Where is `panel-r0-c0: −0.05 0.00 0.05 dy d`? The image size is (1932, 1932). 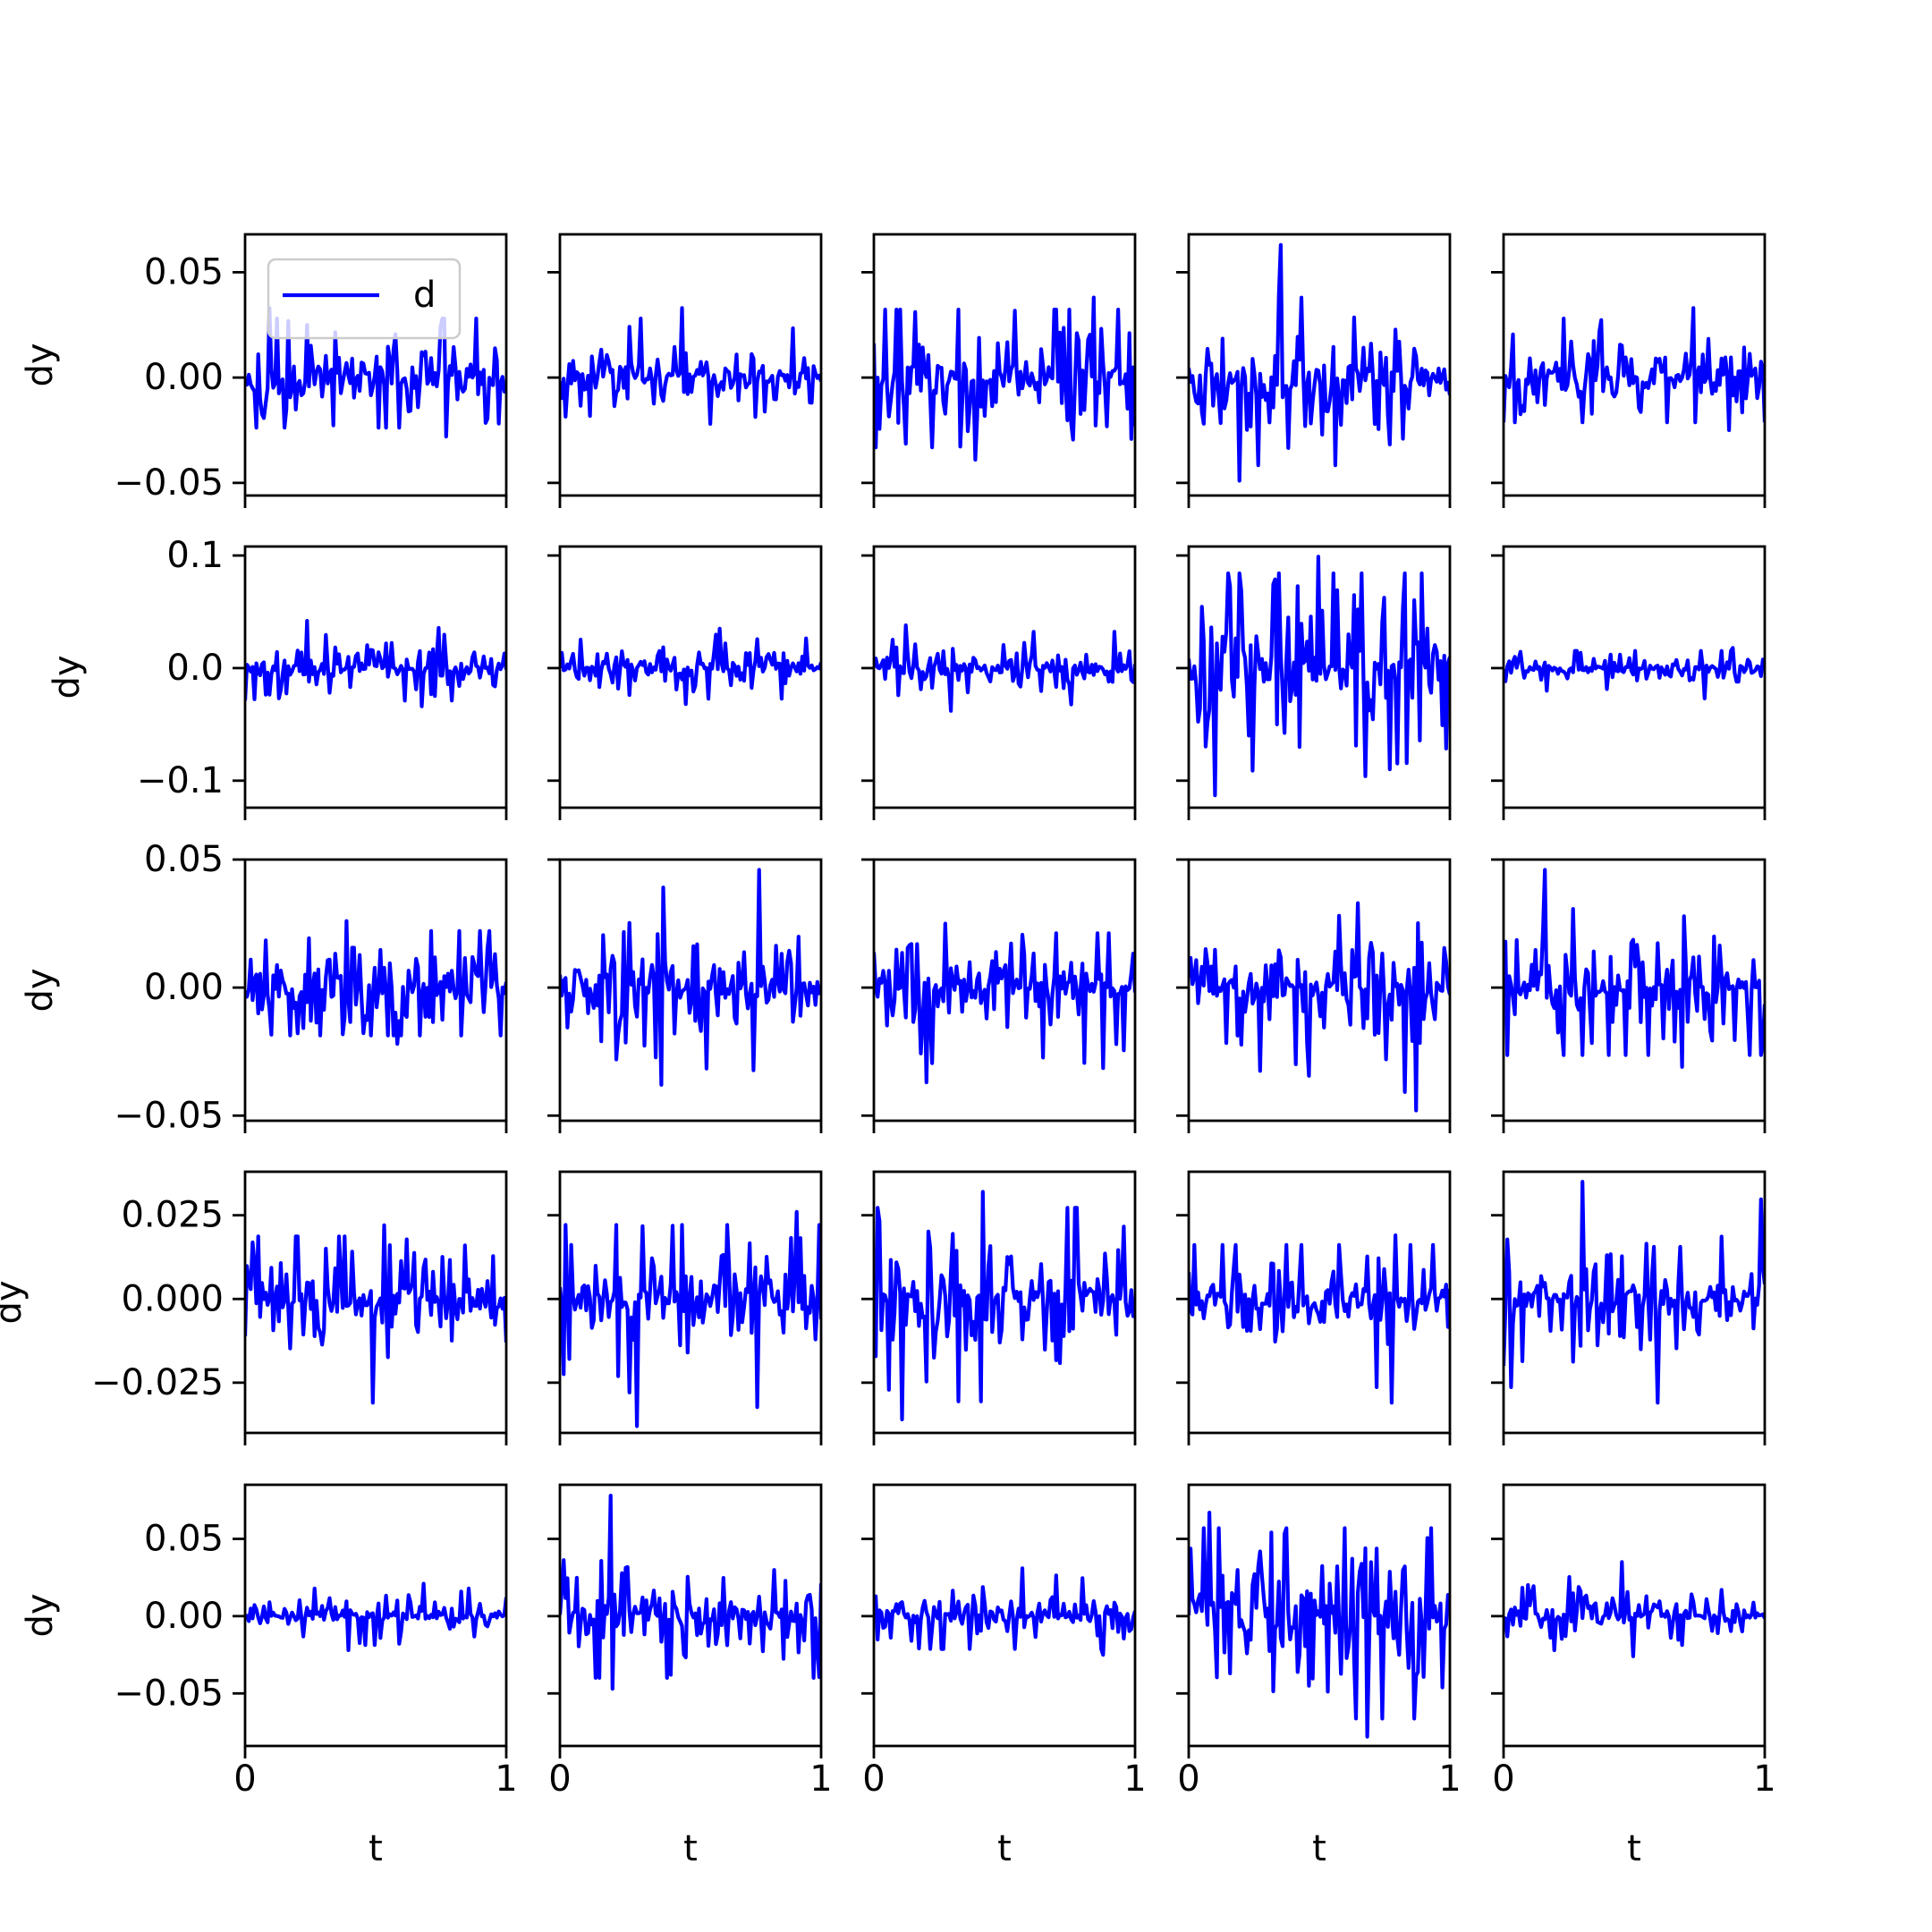 panel-r0-c0: −0.05 0.00 0.05 dy d is located at coordinates (264, 370).